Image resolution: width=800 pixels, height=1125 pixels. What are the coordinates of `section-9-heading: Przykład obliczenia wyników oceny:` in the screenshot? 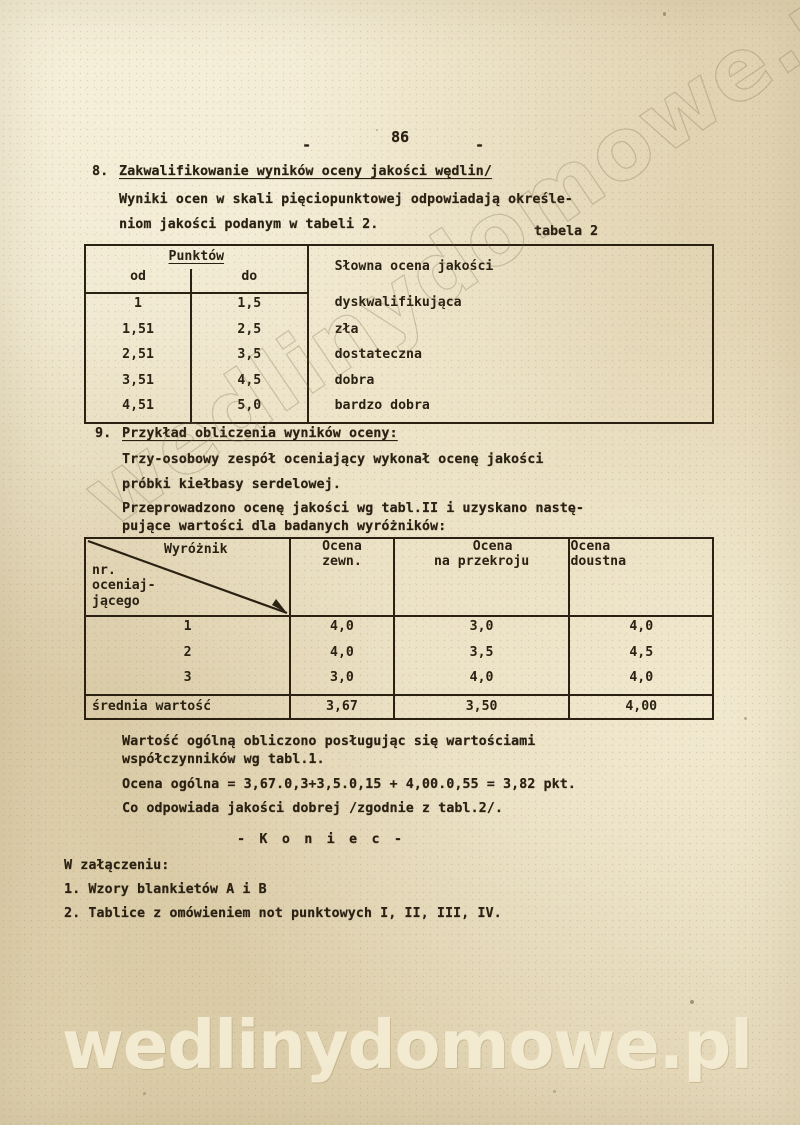 It's located at (260, 433).